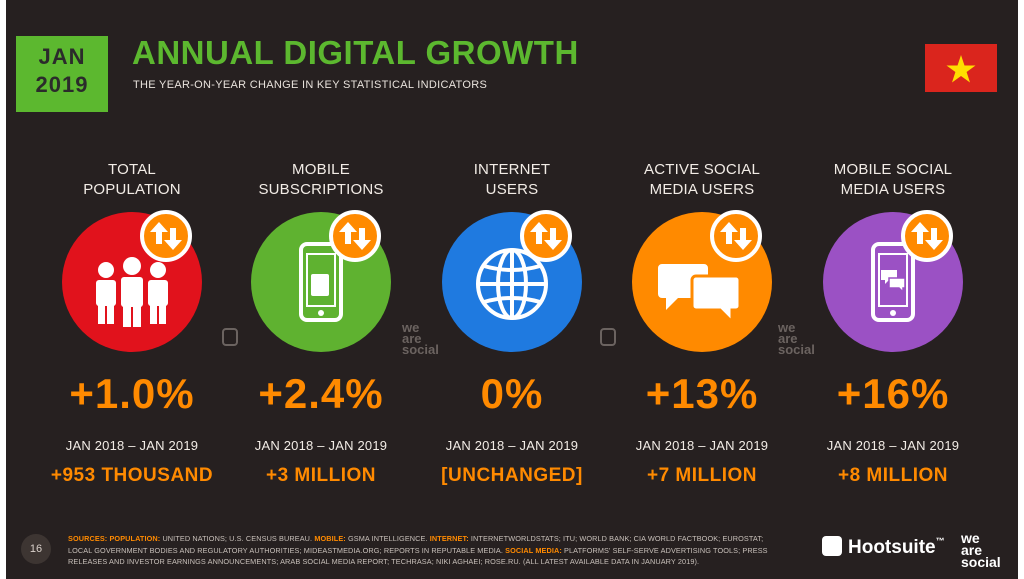 This screenshot has width=1024, height=579. I want to click on metric-label: ACTIVE SOCIAL MEDIA USERS, so click(702, 180).